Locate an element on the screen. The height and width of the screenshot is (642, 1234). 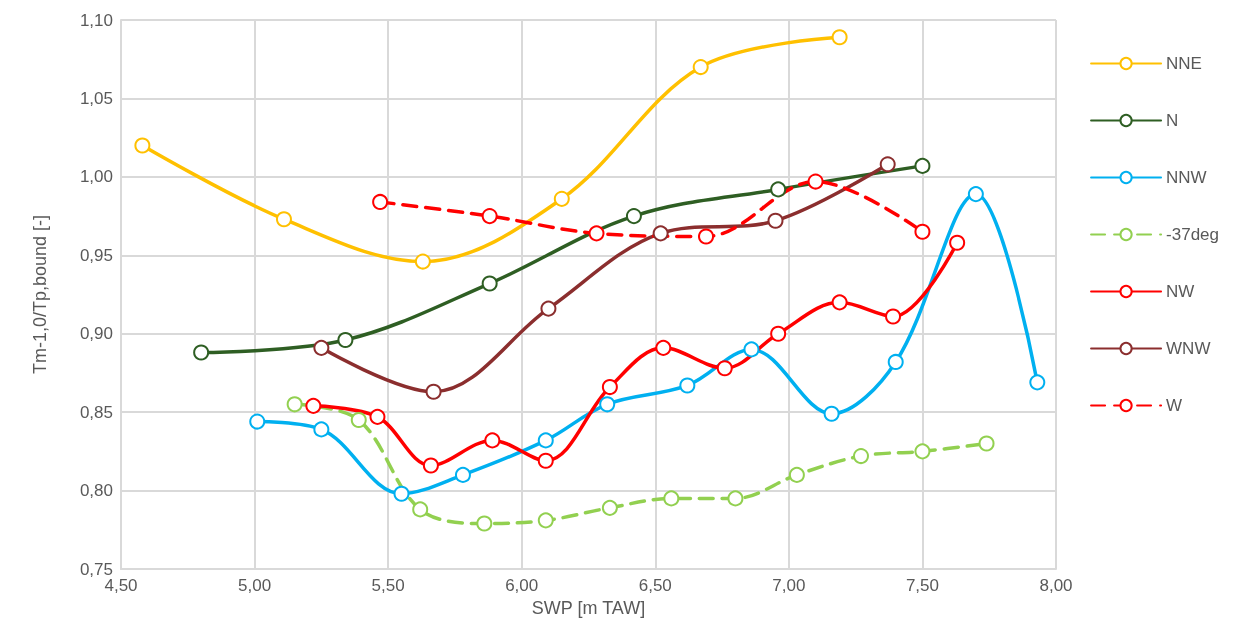
x-tick-label: 7,00 is located at coordinates (789, 585).